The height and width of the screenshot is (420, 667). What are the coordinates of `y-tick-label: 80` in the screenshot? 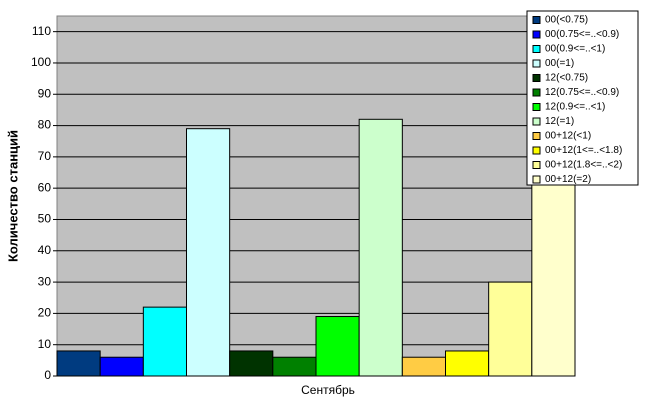 It's located at (45, 125).